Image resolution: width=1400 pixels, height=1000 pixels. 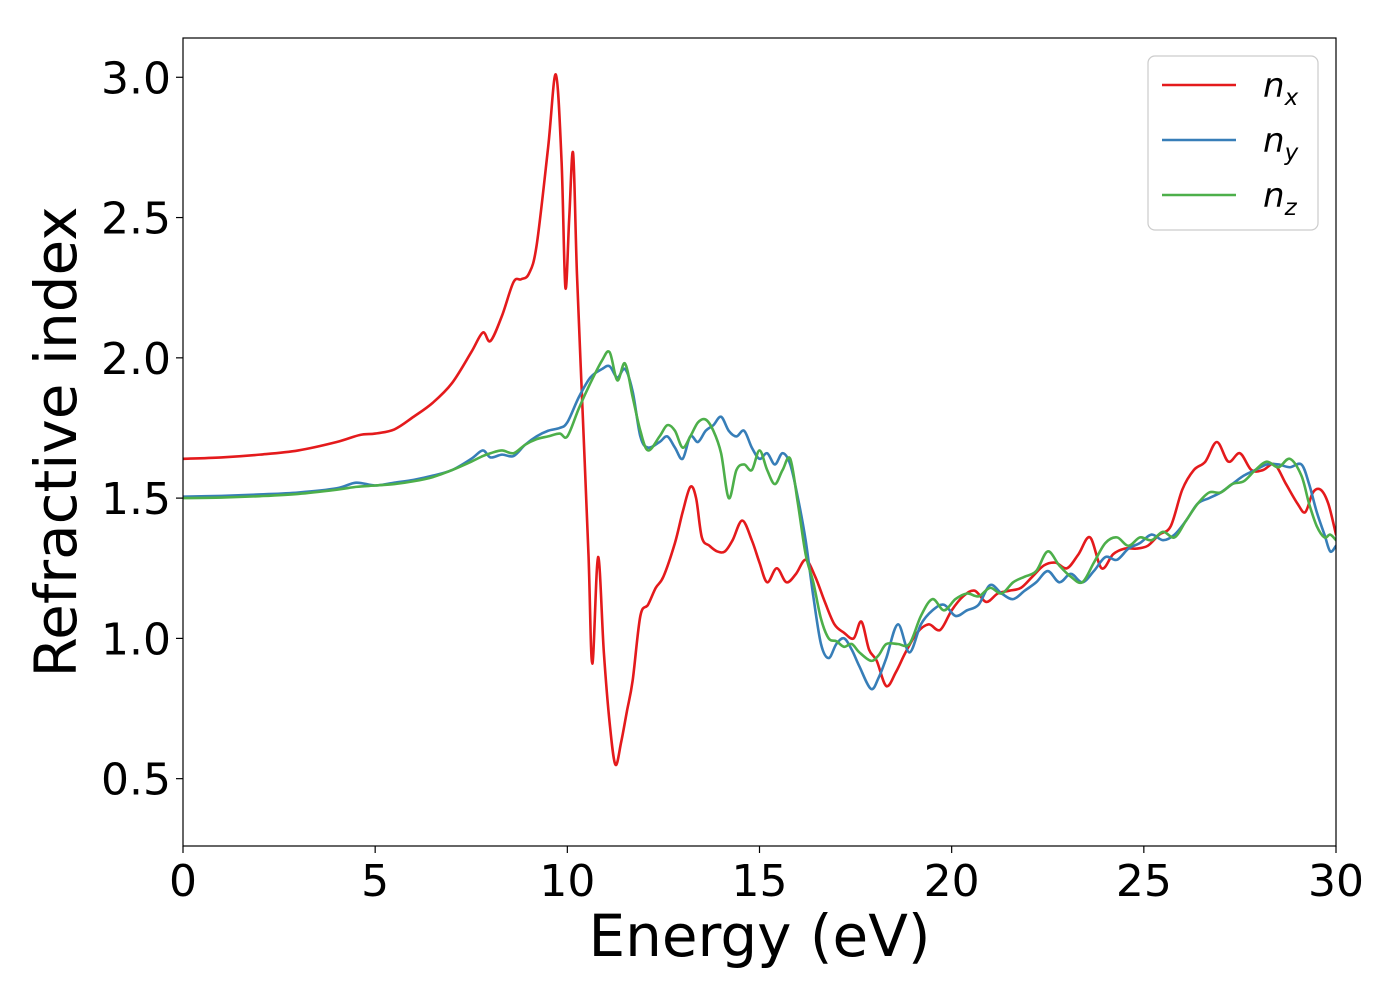 I want to click on x-tick-label: 20, so click(x=952, y=881).